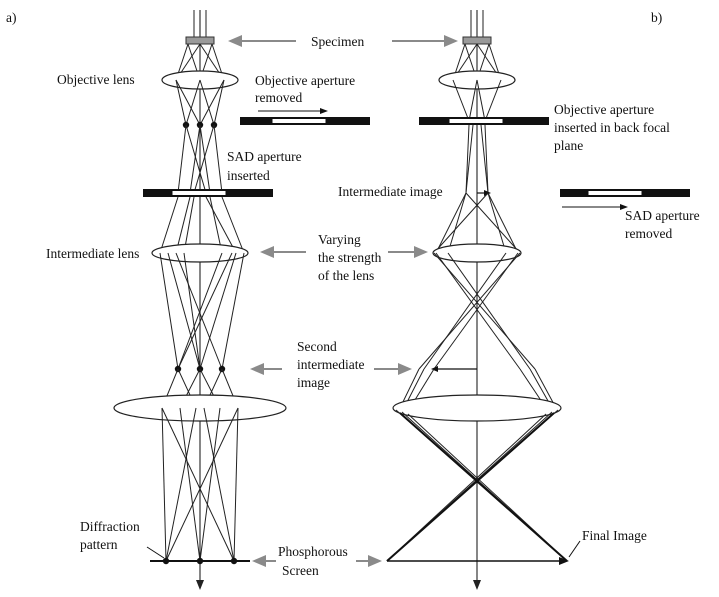 The width and height of the screenshot is (719, 597). I want to click on grey-arrow-left-screen, so click(259, 561).